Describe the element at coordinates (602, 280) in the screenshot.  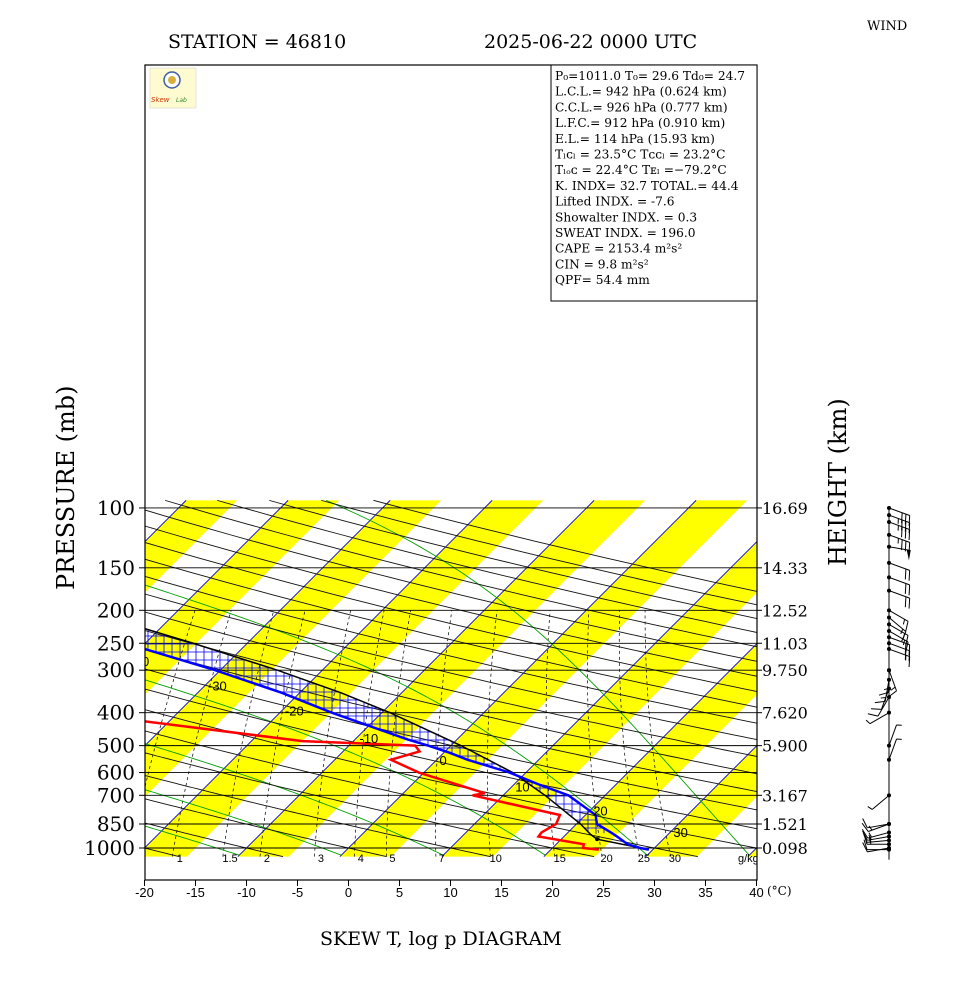
I see `stats-line: QPF= 54.4 mm` at that location.